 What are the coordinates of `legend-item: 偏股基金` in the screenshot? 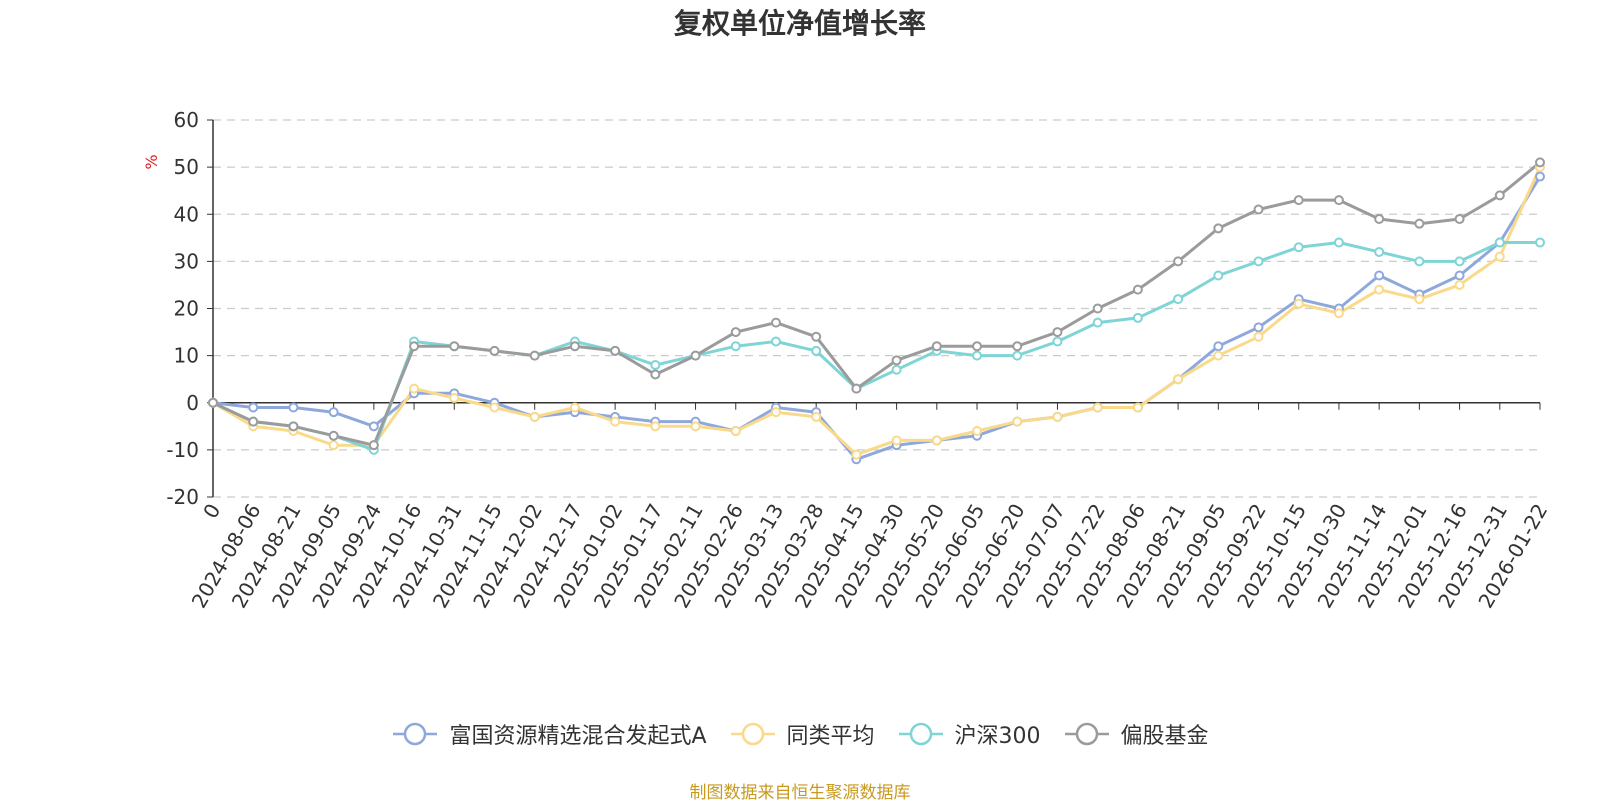 It's located at (1136, 734).